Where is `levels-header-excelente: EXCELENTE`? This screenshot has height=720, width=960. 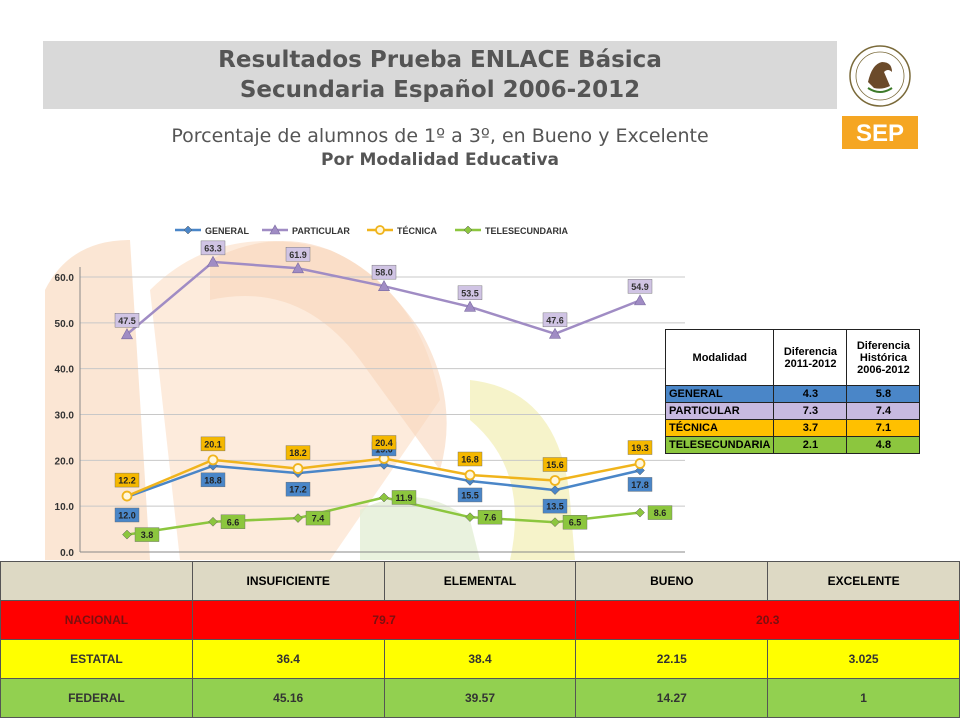 levels-header-excelente: EXCELENTE is located at coordinates (863, 581).